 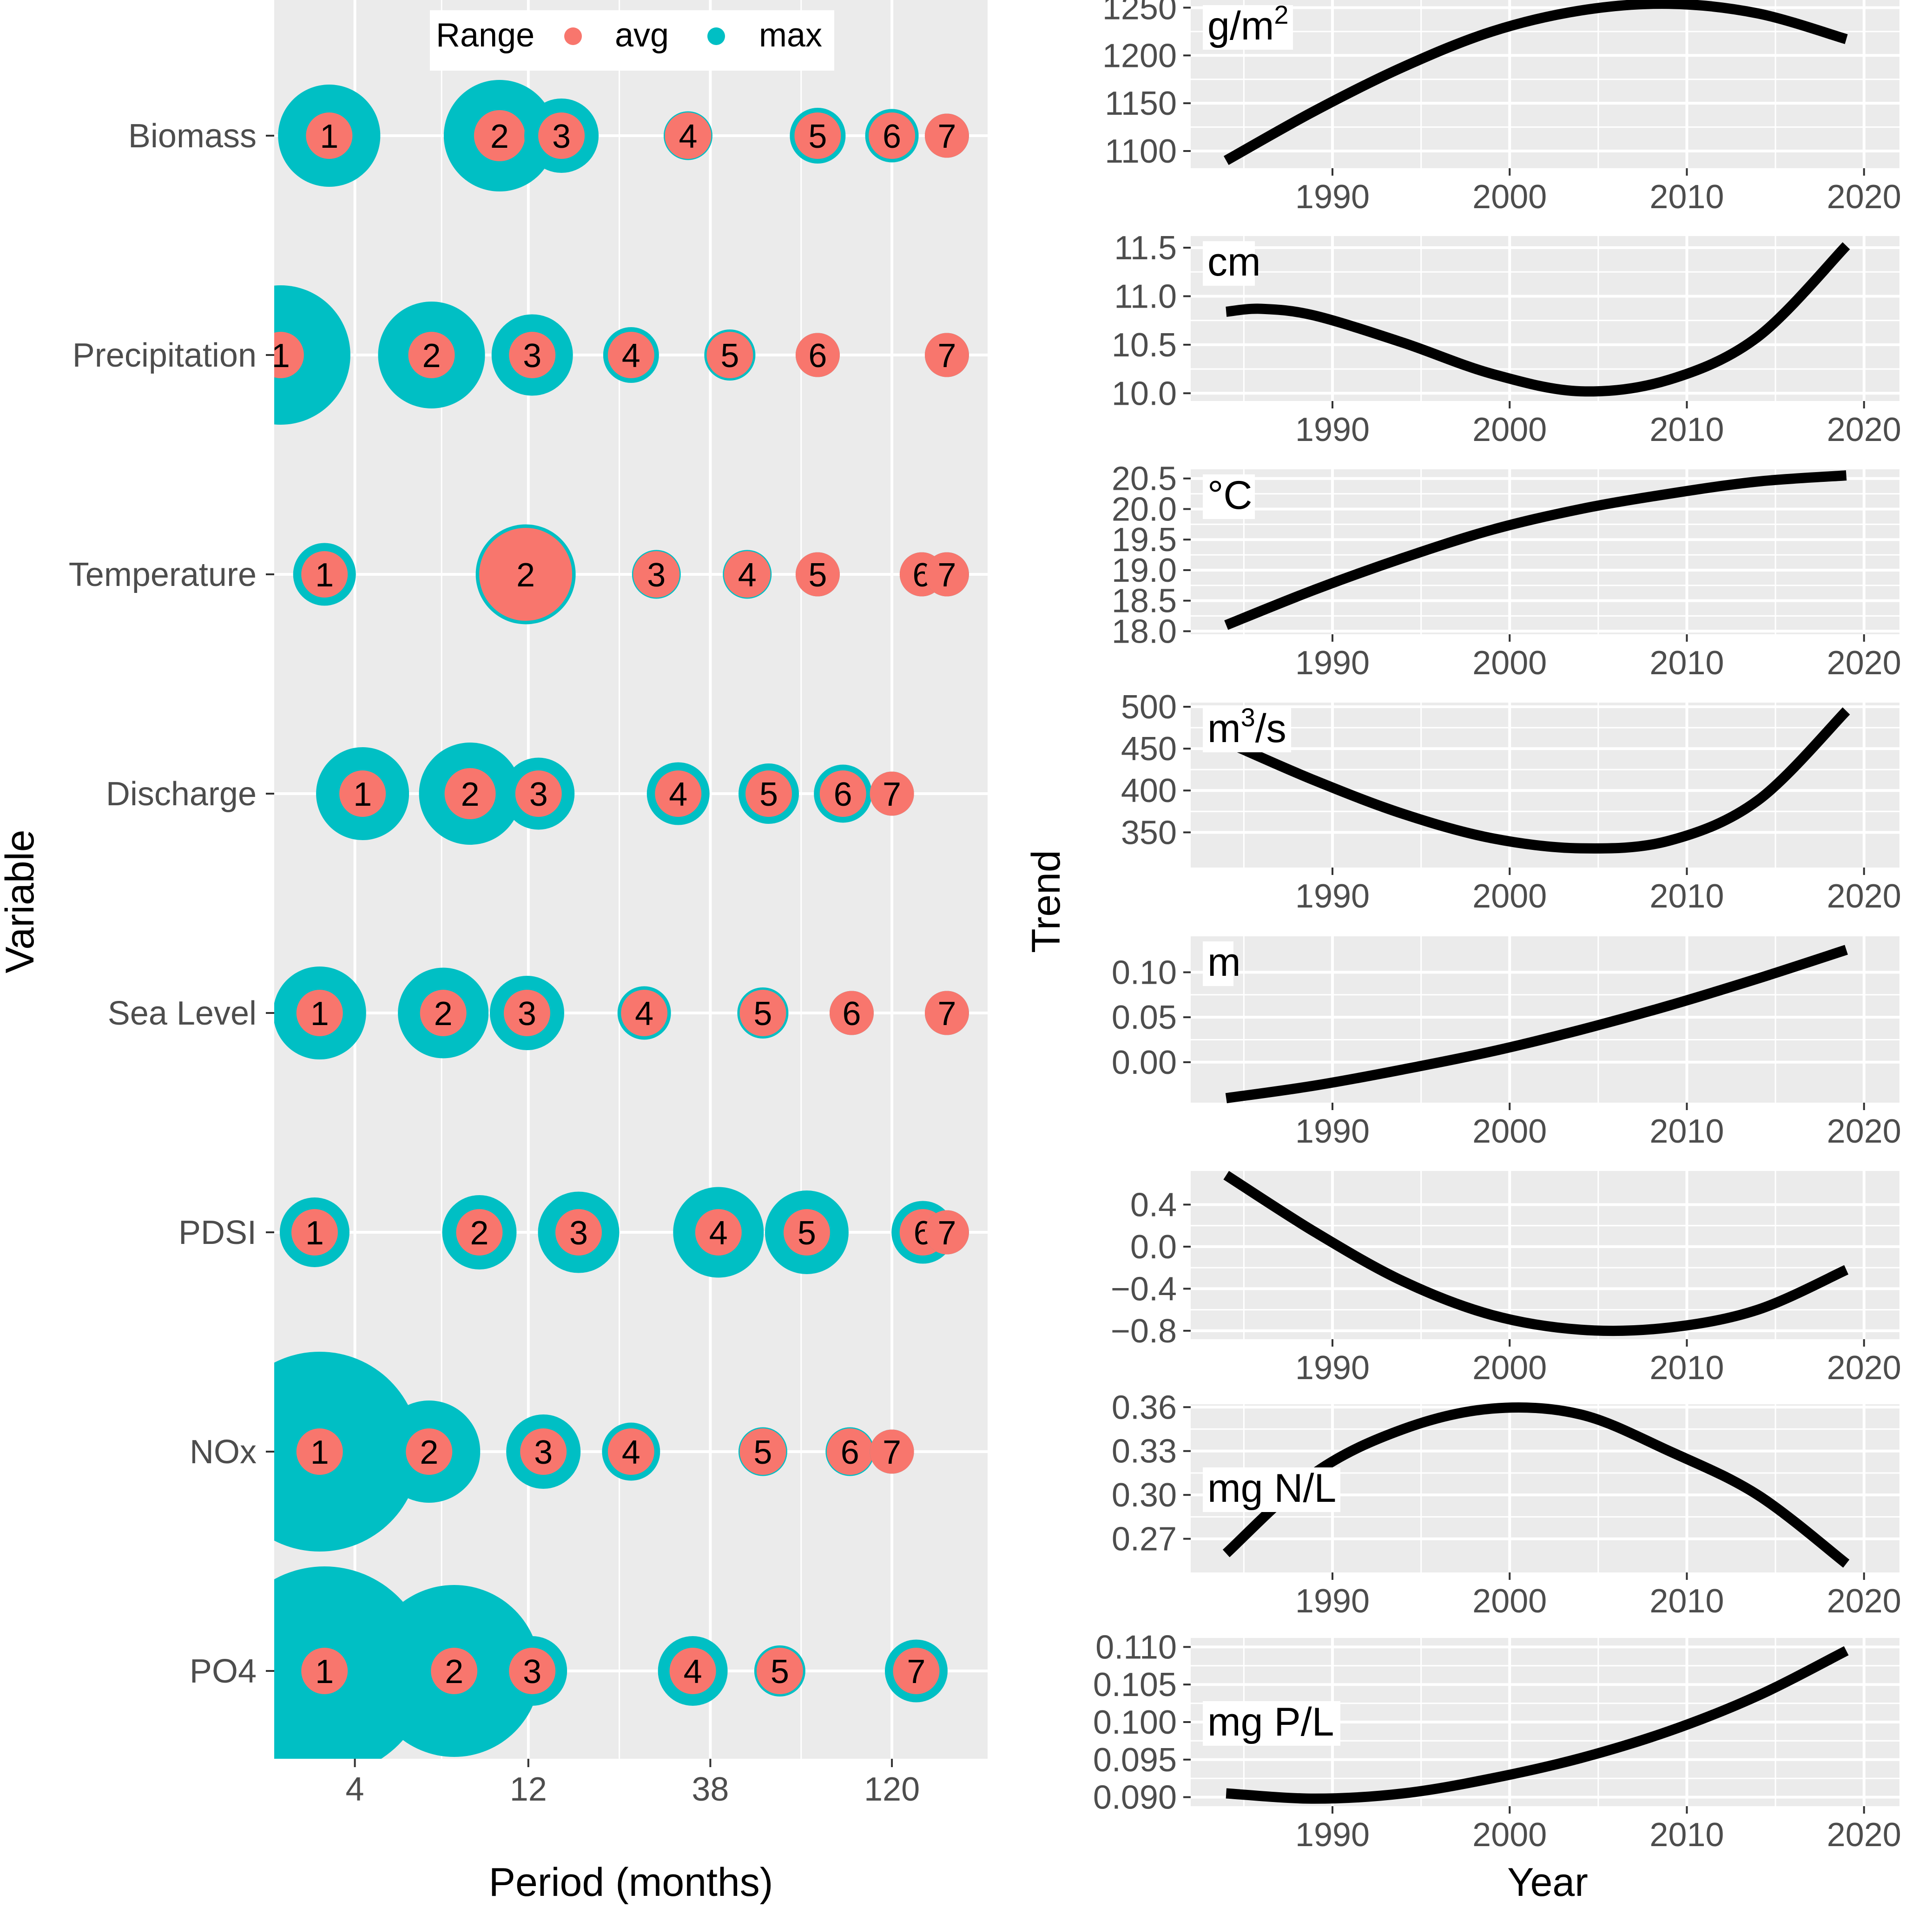 What do you see at coordinates (642, 35) in the screenshot?
I see `legend-label-avg: avg` at bounding box center [642, 35].